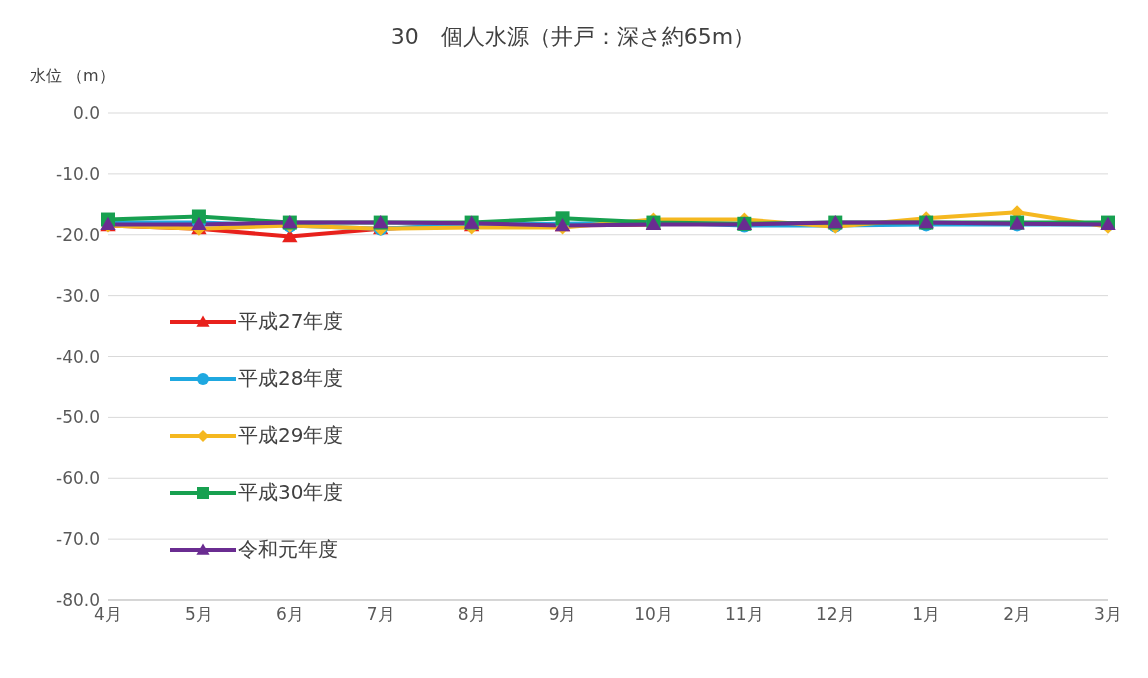  Describe the element at coordinates (78, 234) in the screenshot. I see `y-tick-label: -20.0` at that location.